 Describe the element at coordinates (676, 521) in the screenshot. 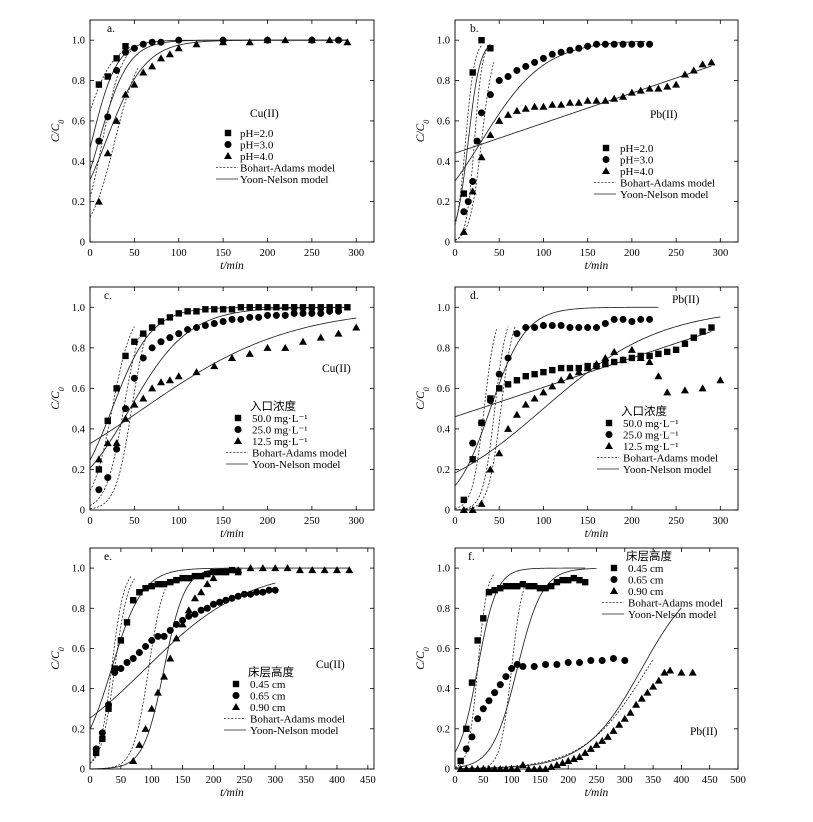

I see `x-tick-label: 250` at that location.